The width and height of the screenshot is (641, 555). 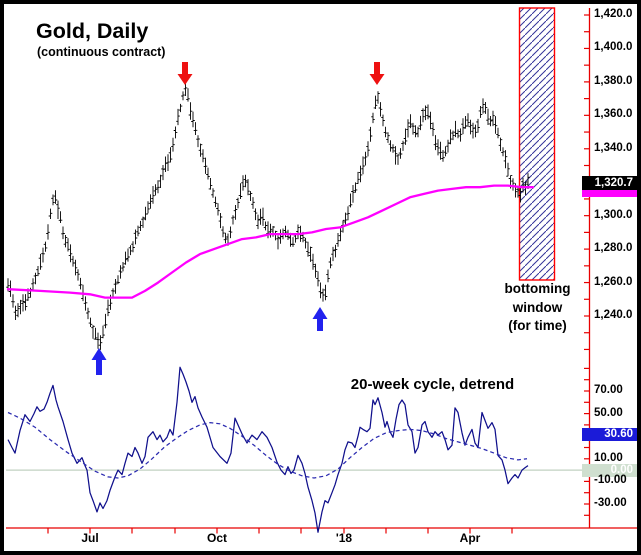 I want to click on chart-subtitle: (continuous contract), so click(x=101, y=52).